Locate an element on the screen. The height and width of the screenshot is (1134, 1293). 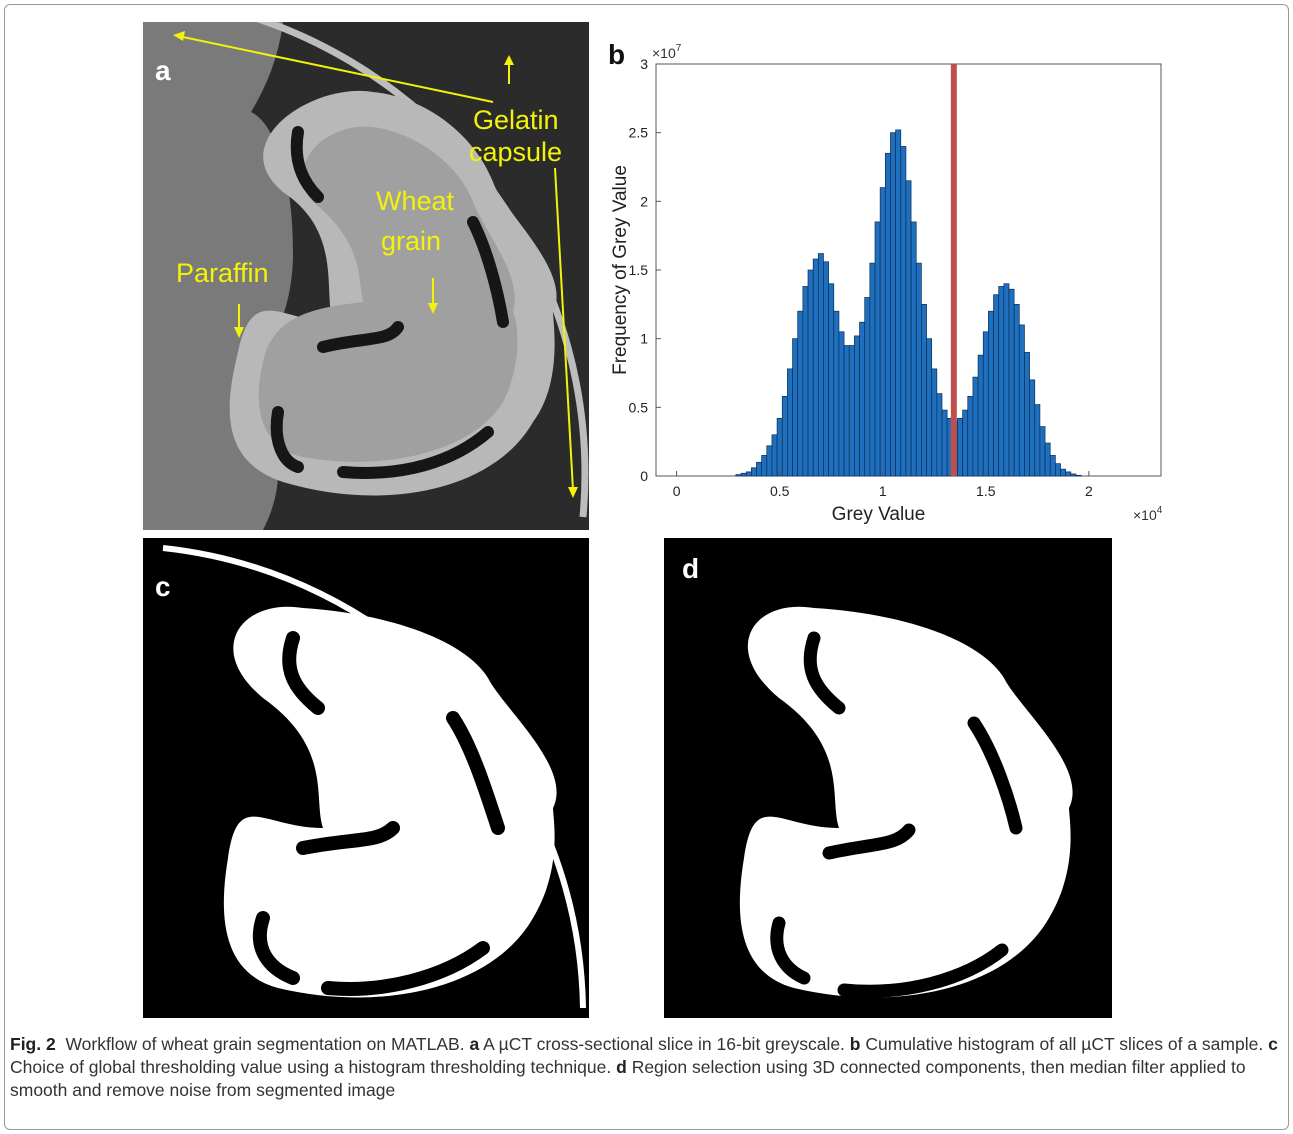
y-tick-label: 1.5 is located at coordinates (639, 270).